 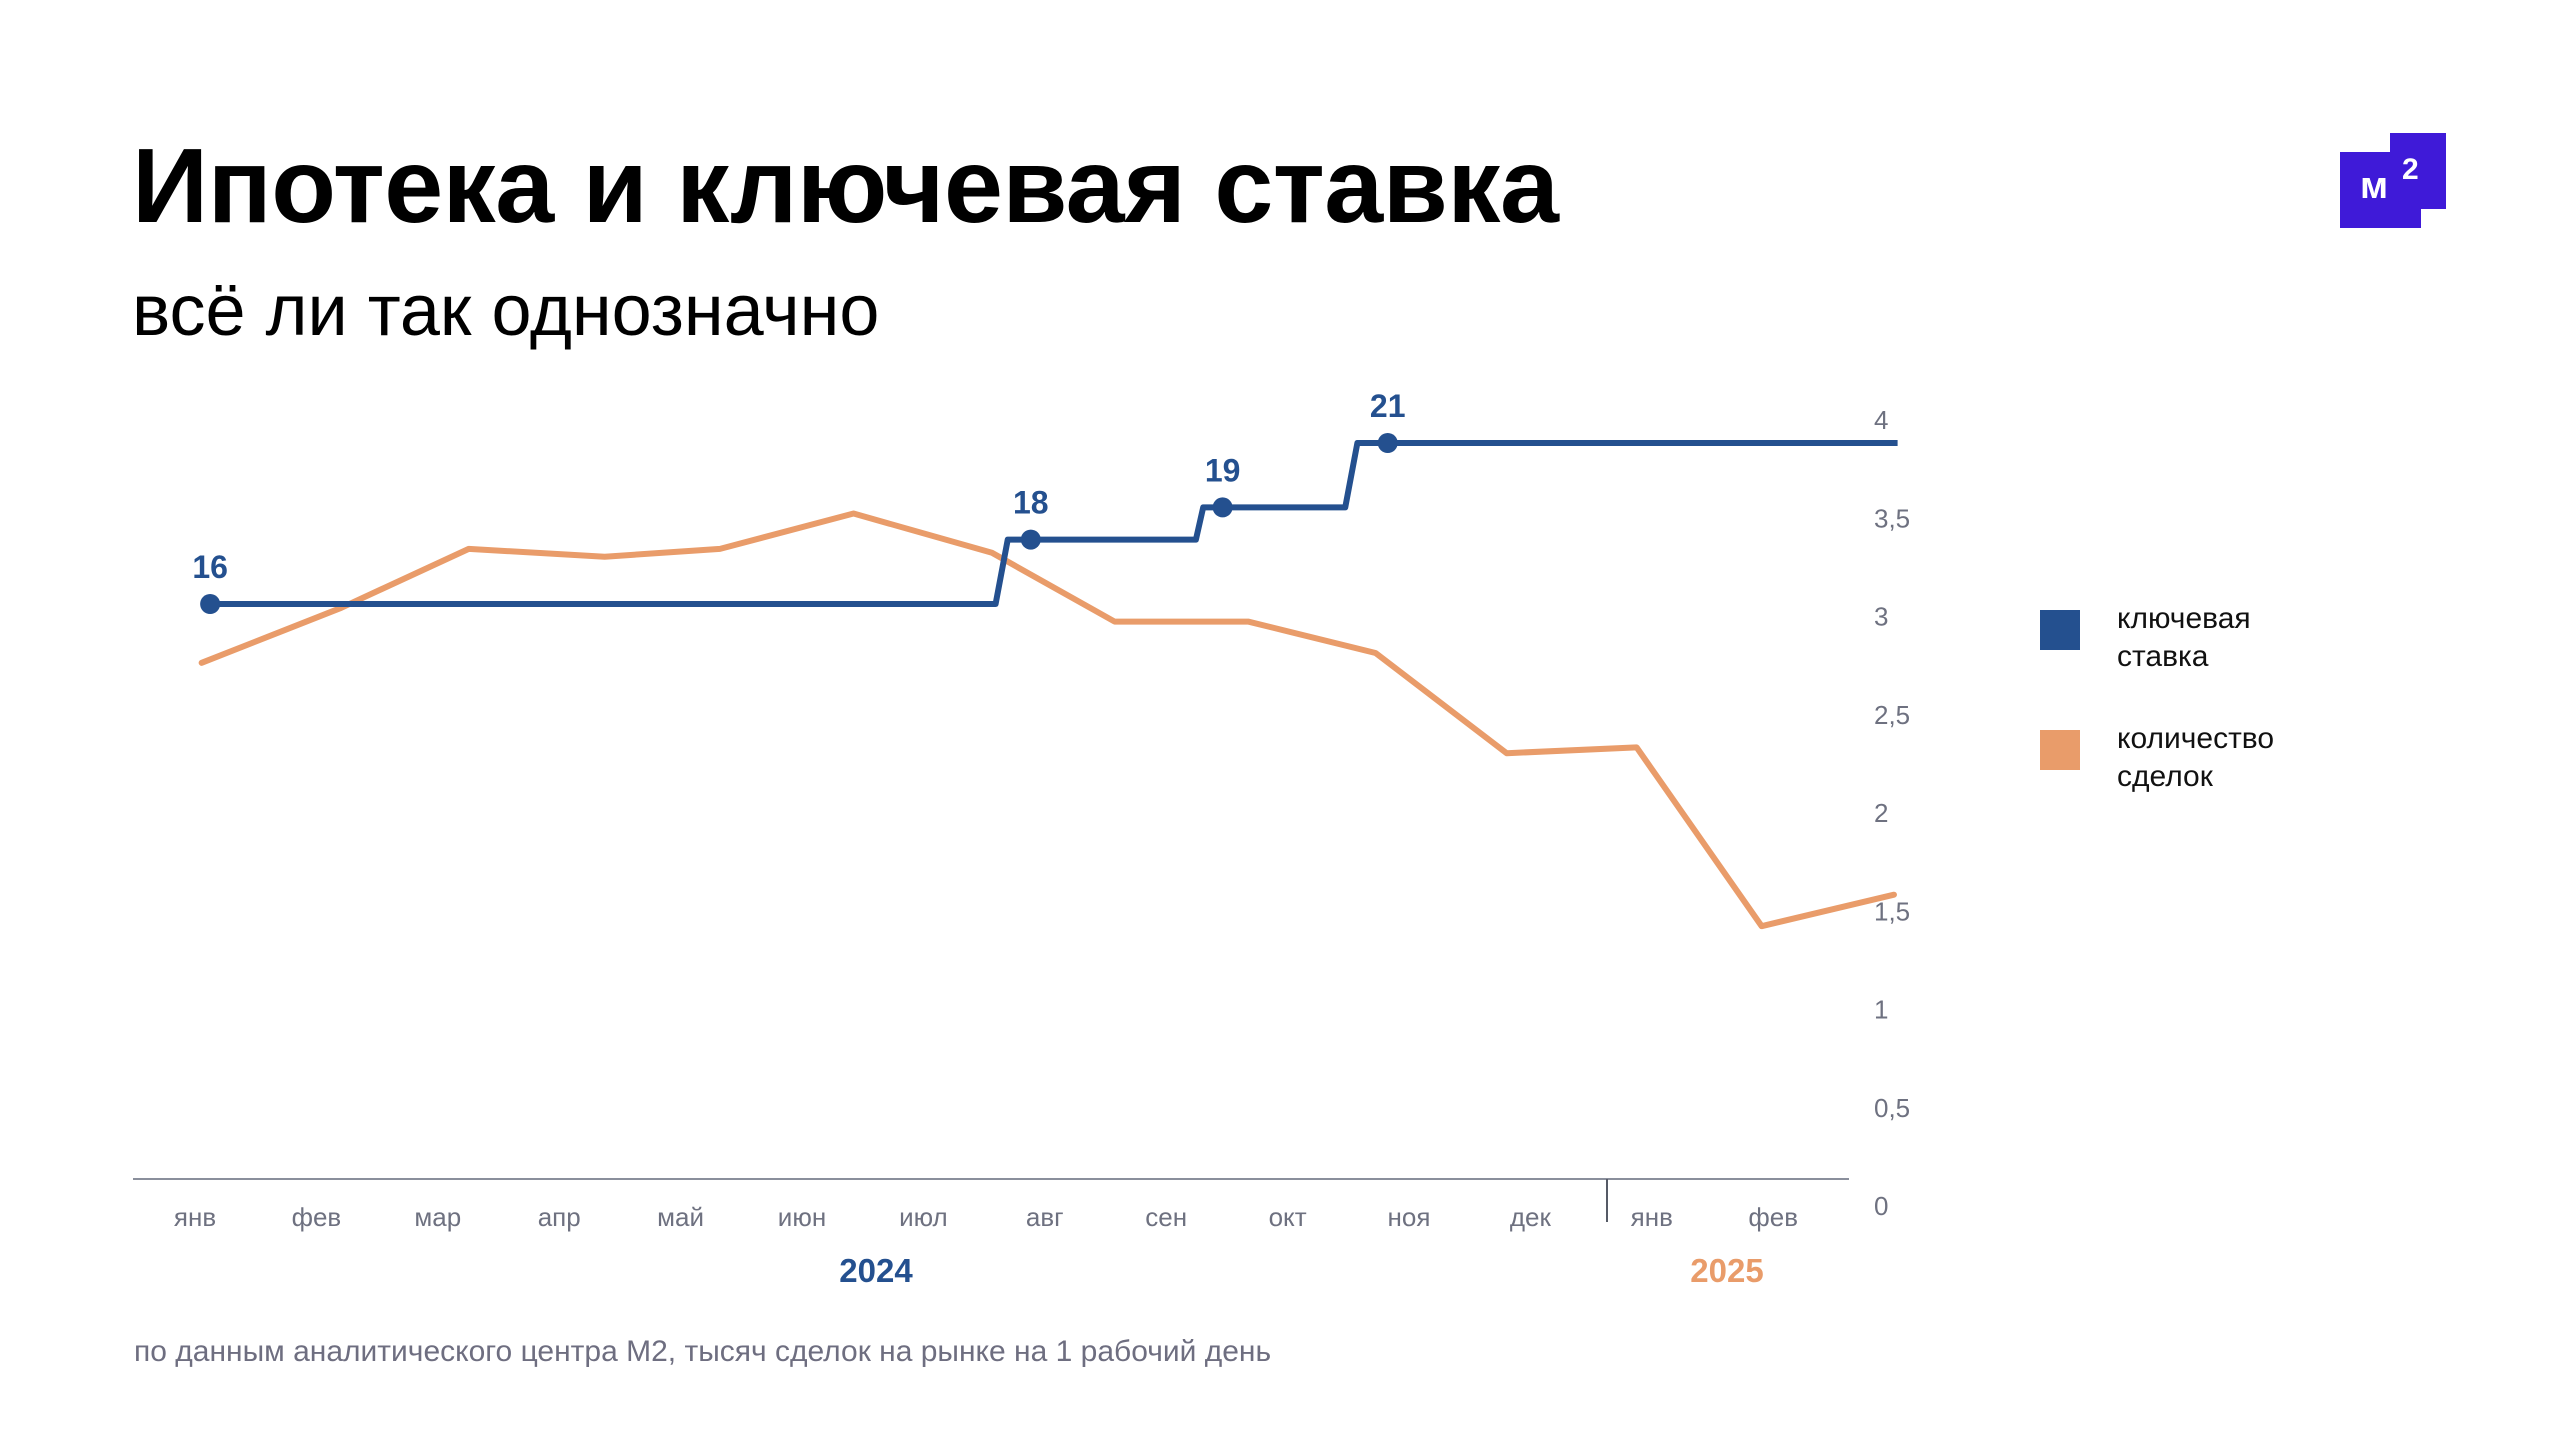 I want to click on y-tick-label: 1,5, so click(x=1892, y=911).